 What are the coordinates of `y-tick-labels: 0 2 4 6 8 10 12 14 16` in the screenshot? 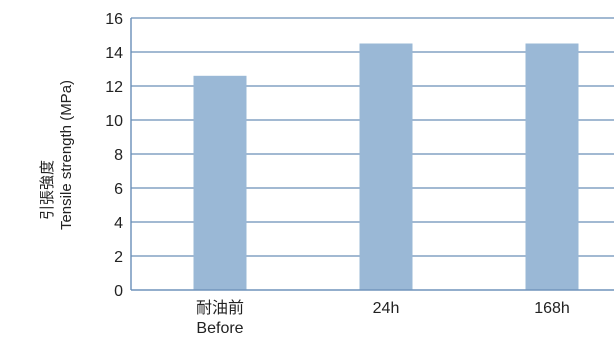 It's located at (114, 155).